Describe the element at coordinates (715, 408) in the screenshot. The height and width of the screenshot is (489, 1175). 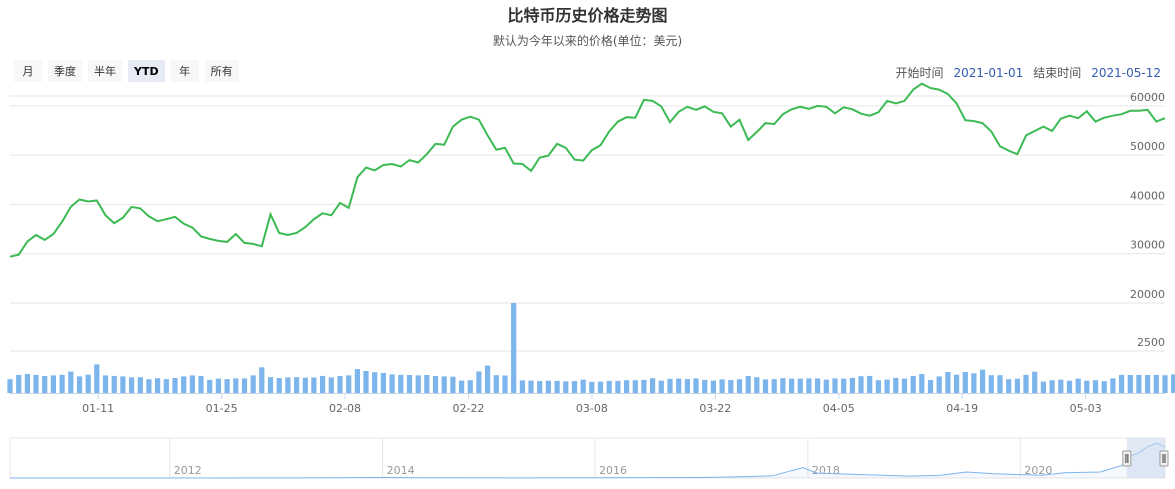
I see `x-axis-tick-label: 03-22` at that location.